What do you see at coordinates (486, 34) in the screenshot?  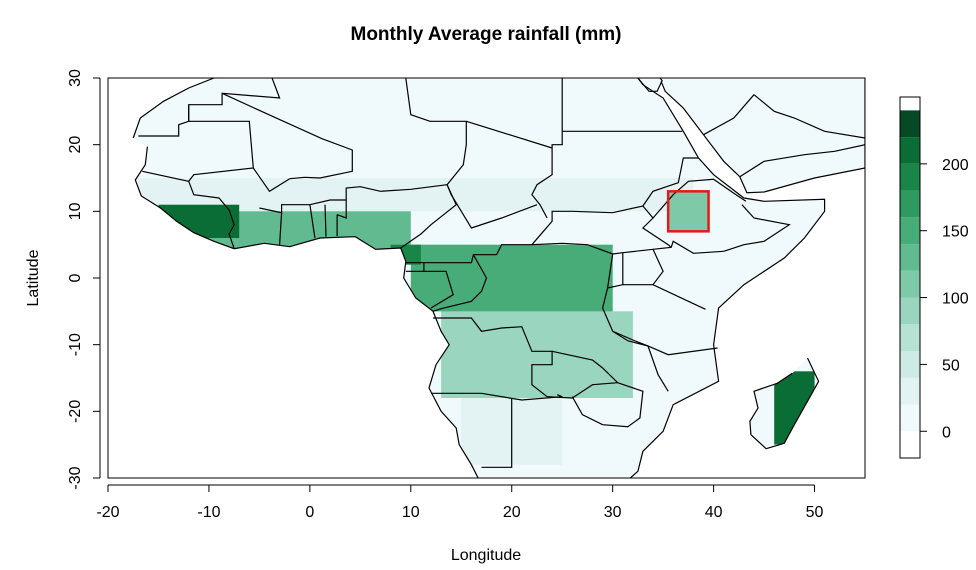 I see `chart-title: Monthly Average rainfall (mm)` at bounding box center [486, 34].